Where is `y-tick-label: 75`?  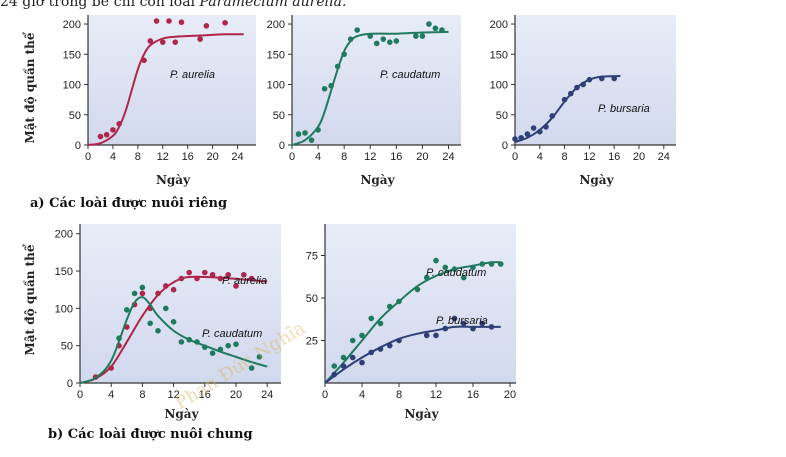 y-tick-label: 75 is located at coordinates (312, 257).